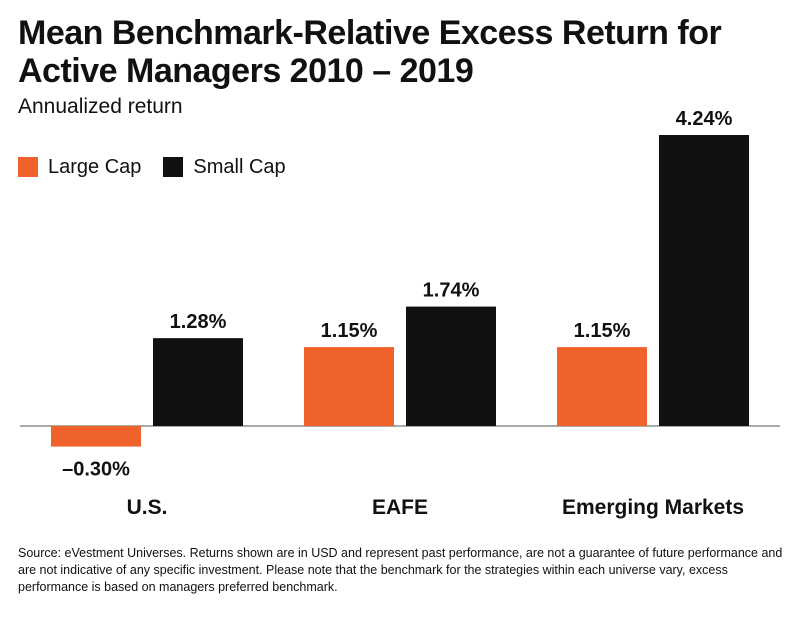 The height and width of the screenshot is (618, 800). I want to click on legend-item-small-cap: Small Cap, so click(224, 167).